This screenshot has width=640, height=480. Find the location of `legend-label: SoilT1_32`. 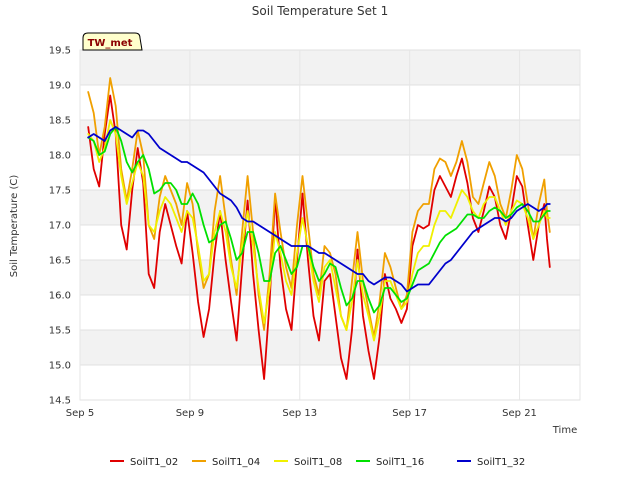

legend-label: SoilT1_32 is located at coordinates (501, 462).